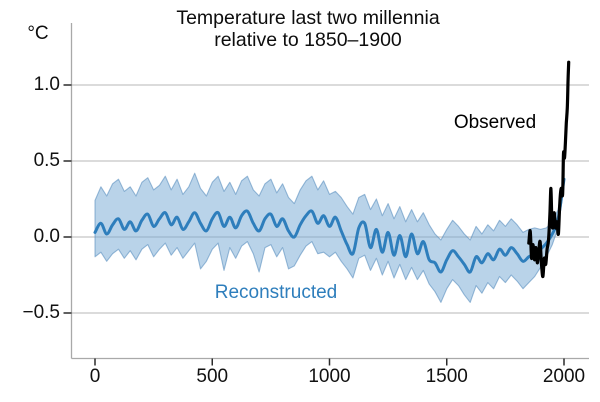  Describe the element at coordinates (549, 169) in the screenshot. I see `observed-line` at that location.